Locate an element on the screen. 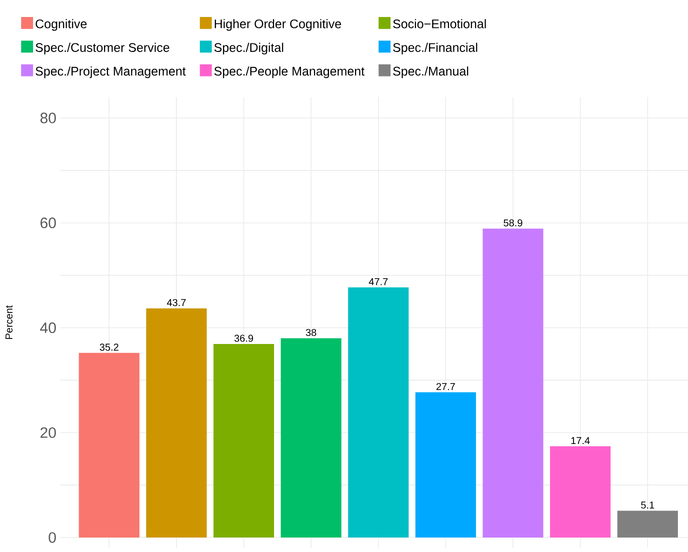 This screenshot has height=552, width=688. data-label: 38 is located at coordinates (311, 332).